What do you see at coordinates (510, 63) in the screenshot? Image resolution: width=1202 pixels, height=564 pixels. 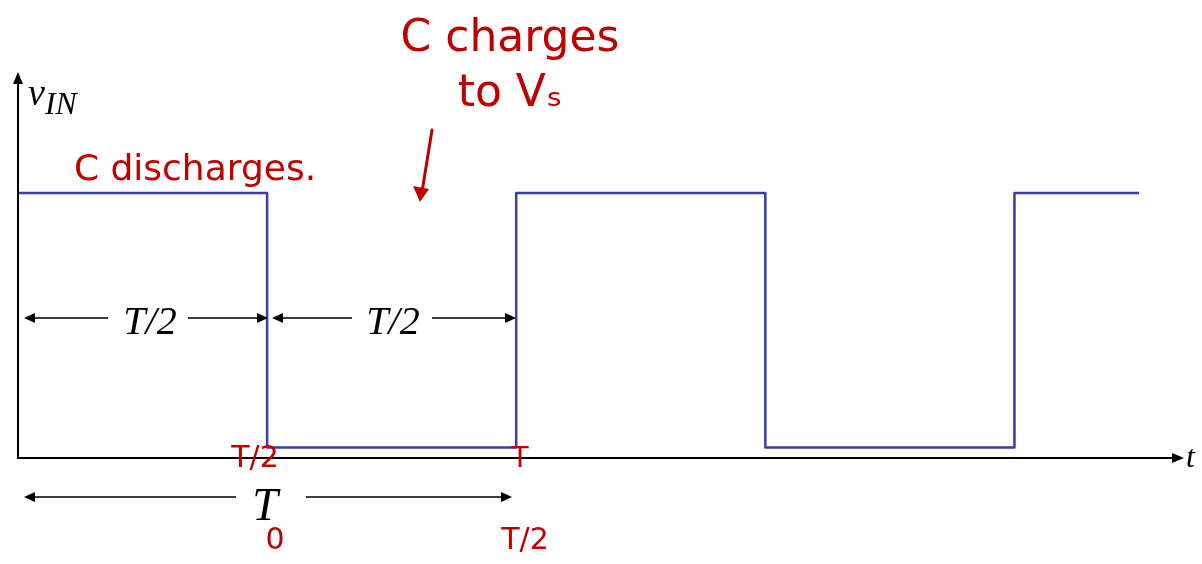 I see `text: C charges to Vₛ` at bounding box center [510, 63].